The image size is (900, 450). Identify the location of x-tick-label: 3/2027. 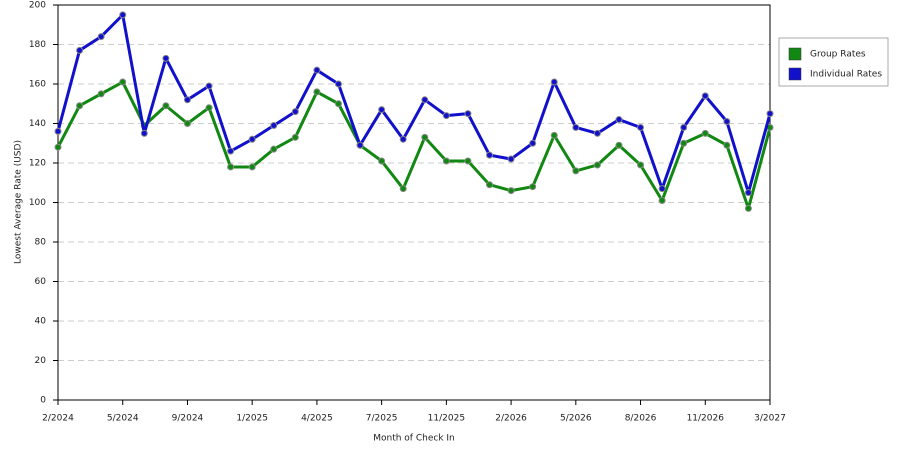
(770, 419).